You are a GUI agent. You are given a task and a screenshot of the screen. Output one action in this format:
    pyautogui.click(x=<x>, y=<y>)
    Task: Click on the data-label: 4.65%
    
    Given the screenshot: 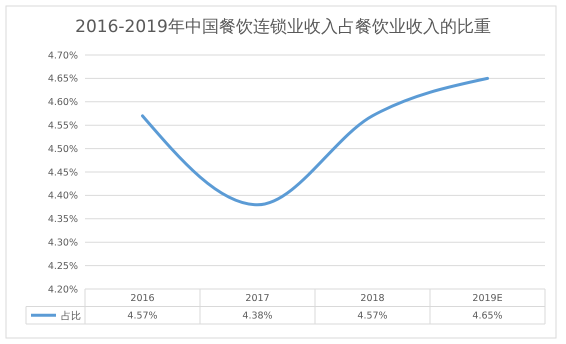 What is the action you would take?
    pyautogui.click(x=487, y=316)
    